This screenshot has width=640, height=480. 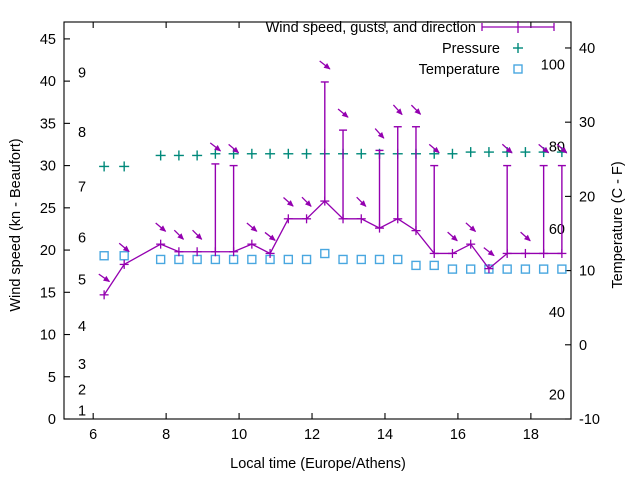 What do you see at coordinates (587, 272) in the screenshot?
I see `y2-tick-label: 10` at bounding box center [587, 272].